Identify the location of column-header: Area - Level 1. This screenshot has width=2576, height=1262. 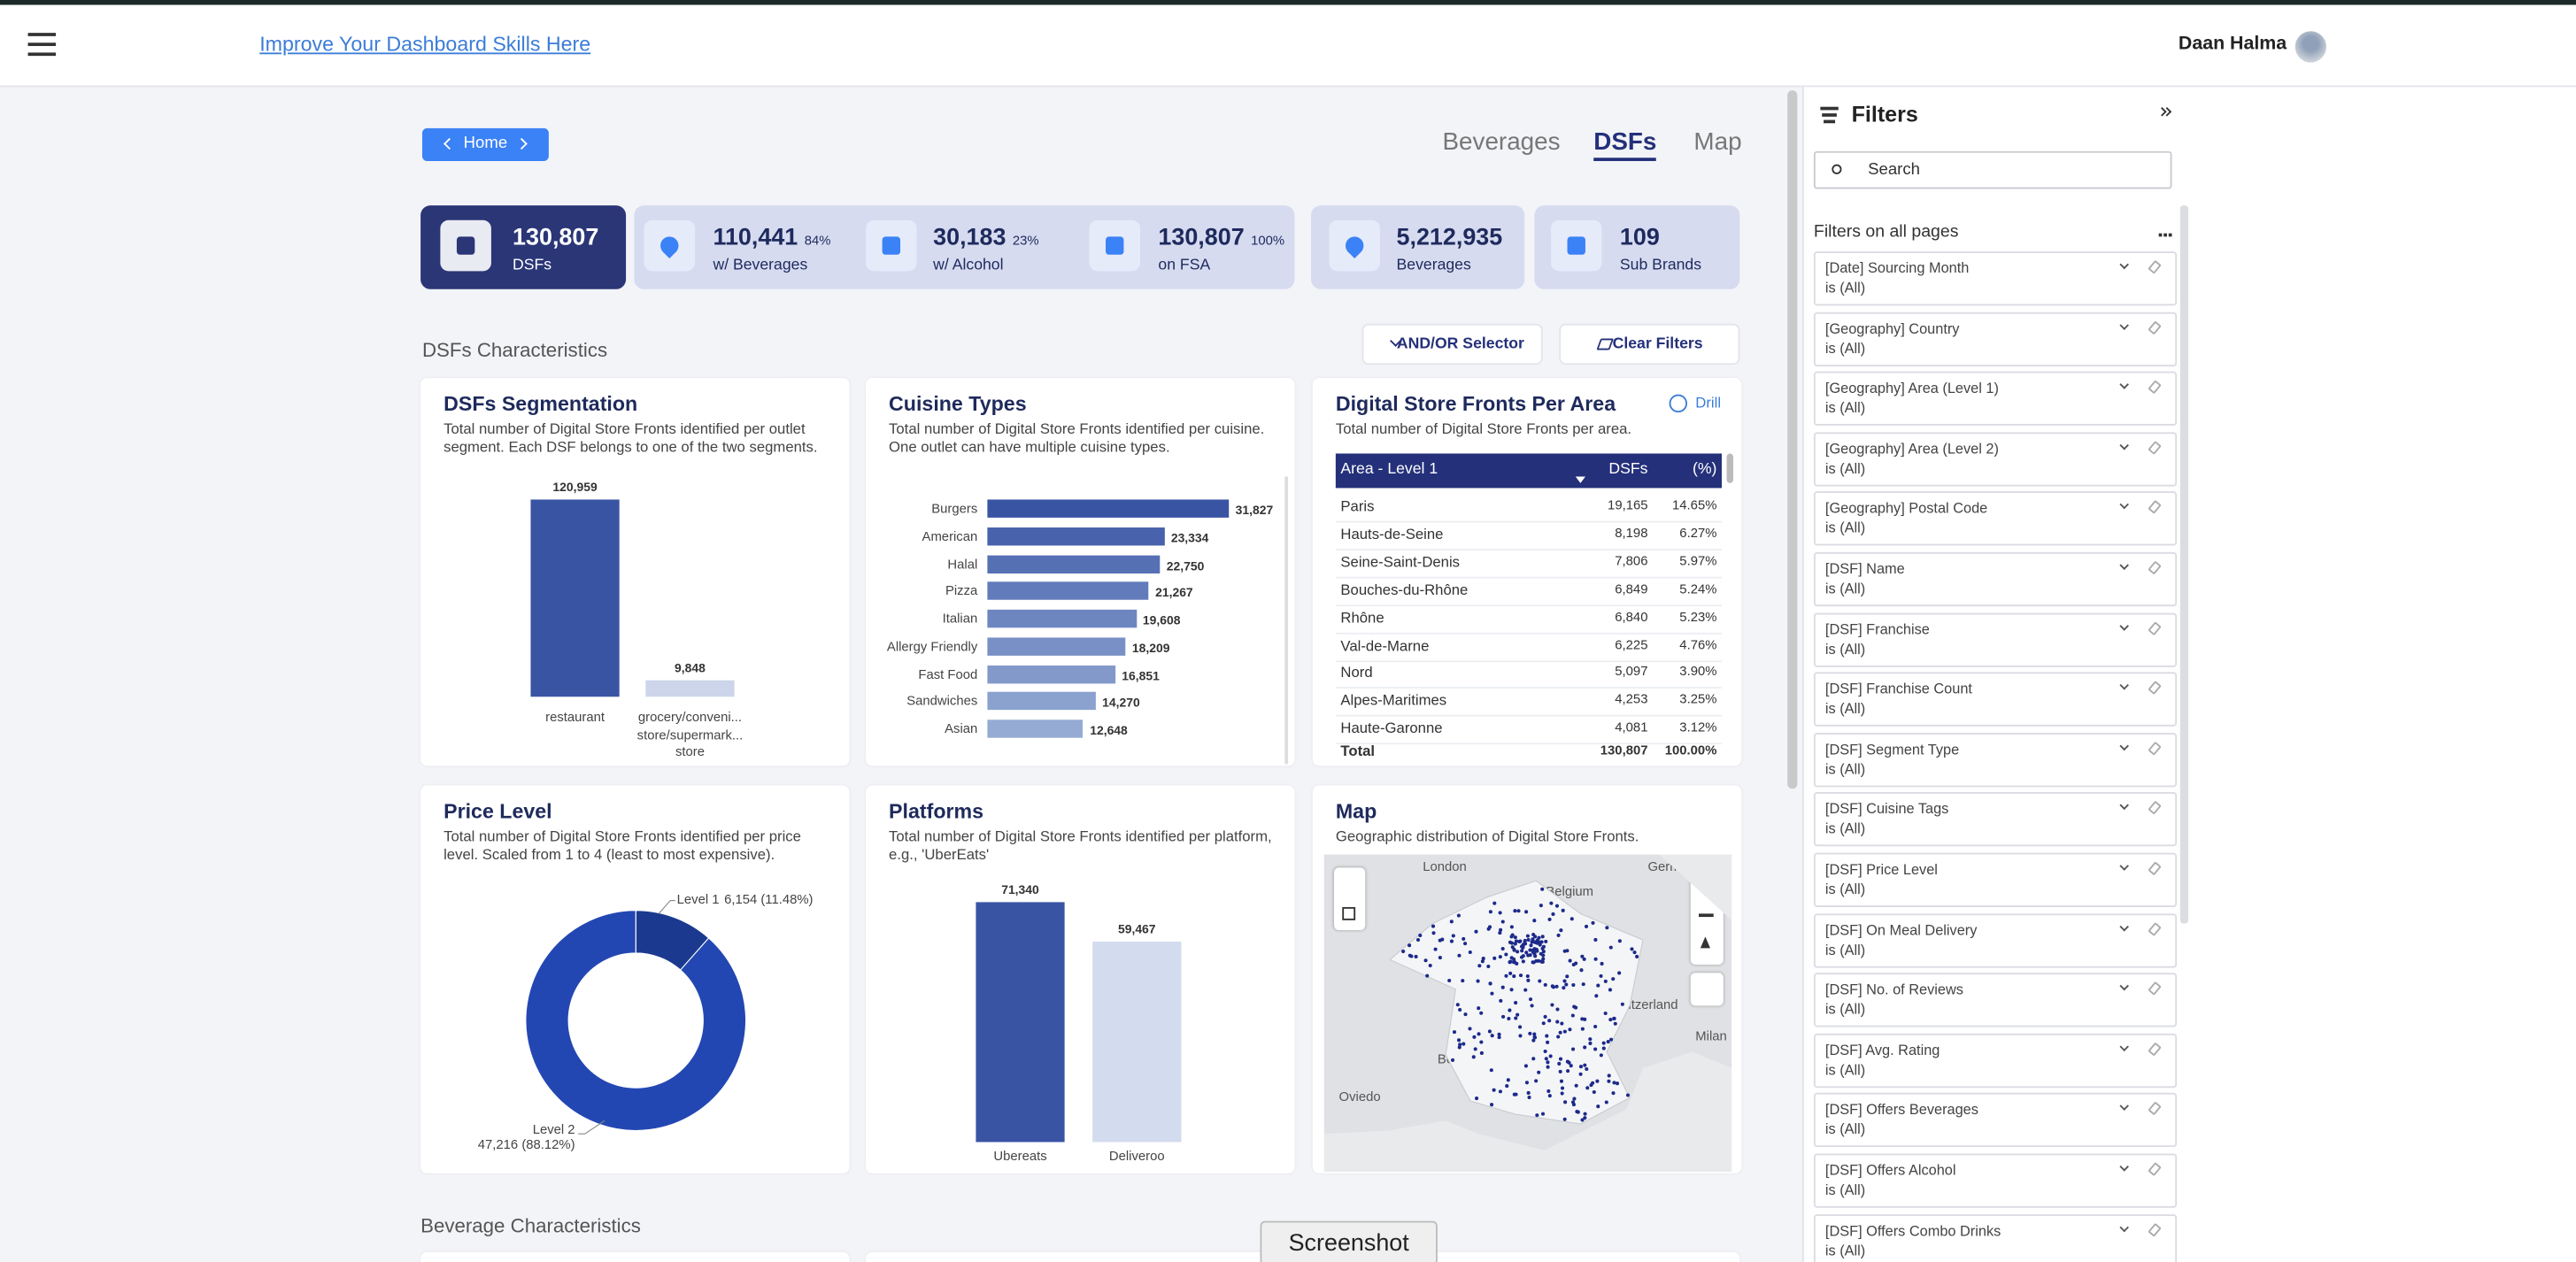
(1389, 469).